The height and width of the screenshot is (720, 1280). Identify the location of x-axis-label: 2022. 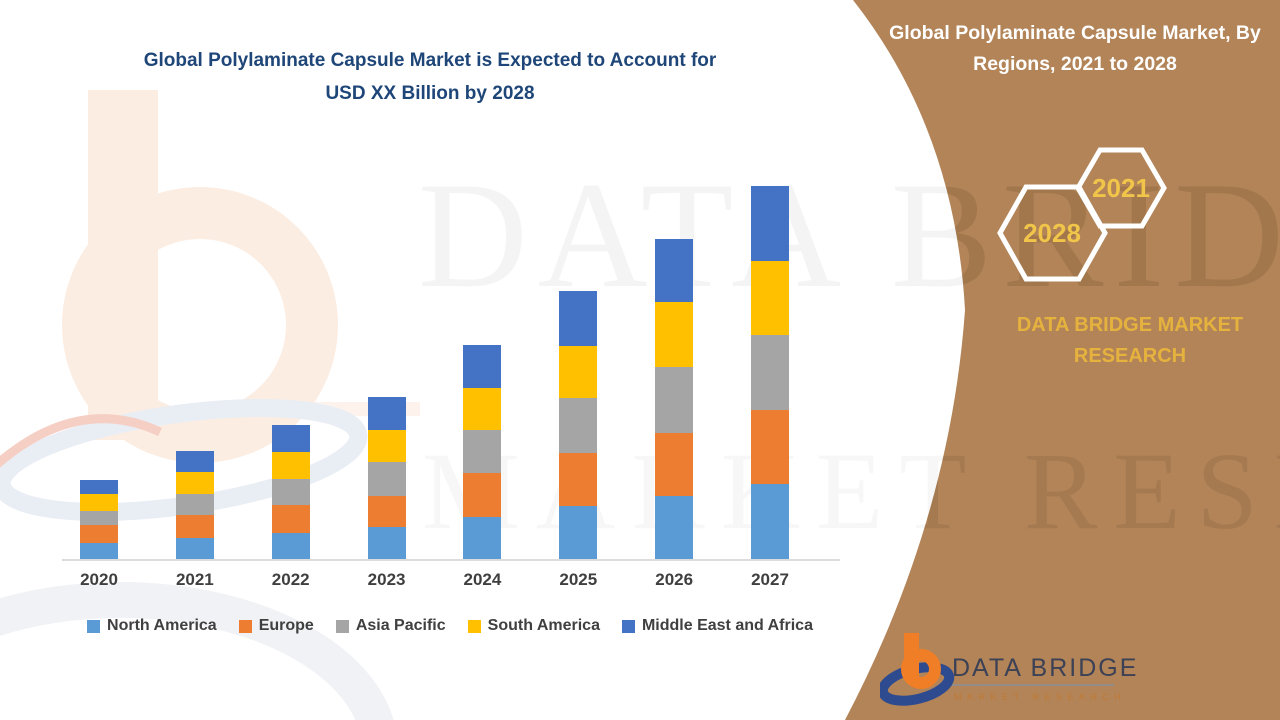
(290, 579).